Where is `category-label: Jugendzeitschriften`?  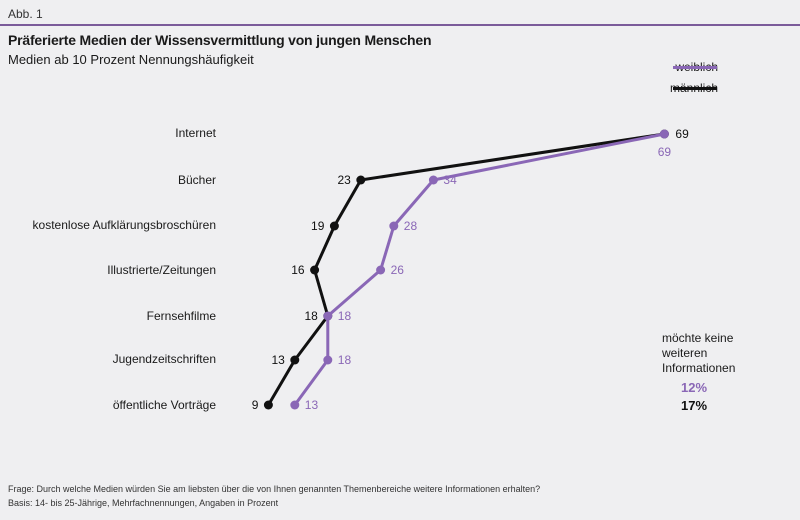
category-label: Jugendzeitschriften is located at coordinates (164, 359).